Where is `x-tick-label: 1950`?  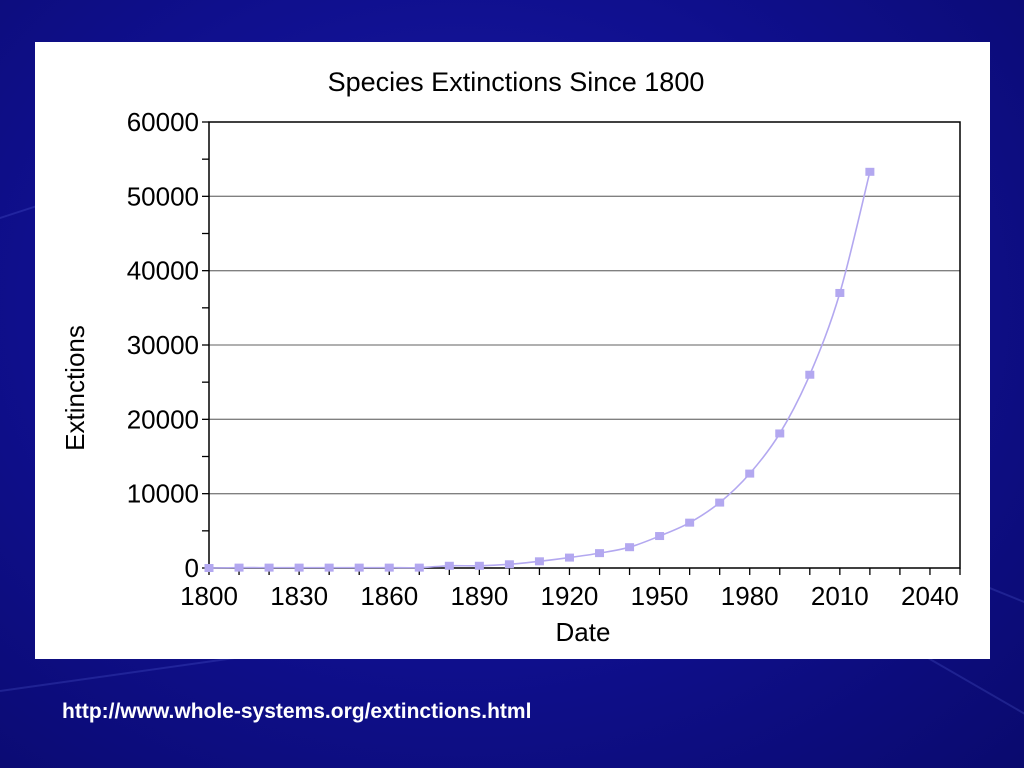 x-tick-label: 1950 is located at coordinates (660, 596).